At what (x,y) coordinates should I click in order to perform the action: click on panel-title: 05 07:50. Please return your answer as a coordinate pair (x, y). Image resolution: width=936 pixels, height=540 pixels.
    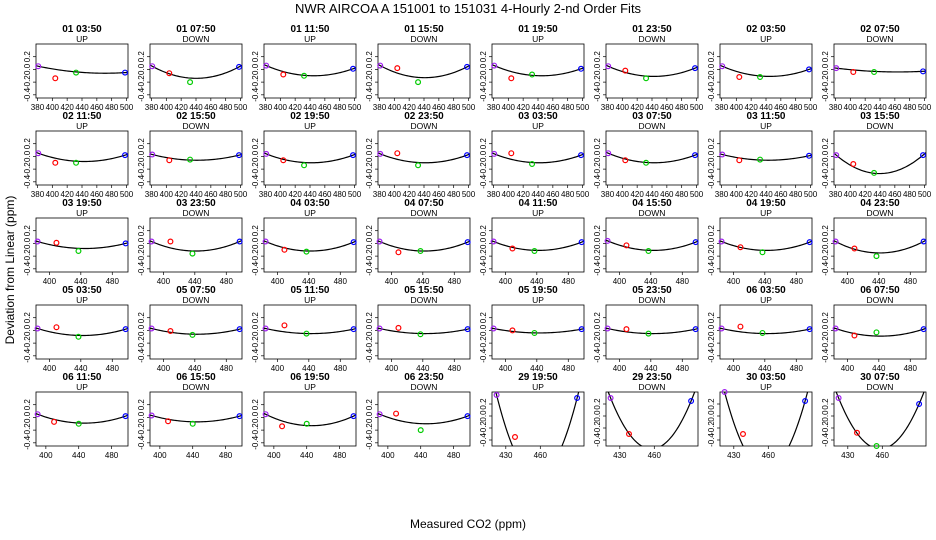
    Looking at the image, I should click on (196, 290).